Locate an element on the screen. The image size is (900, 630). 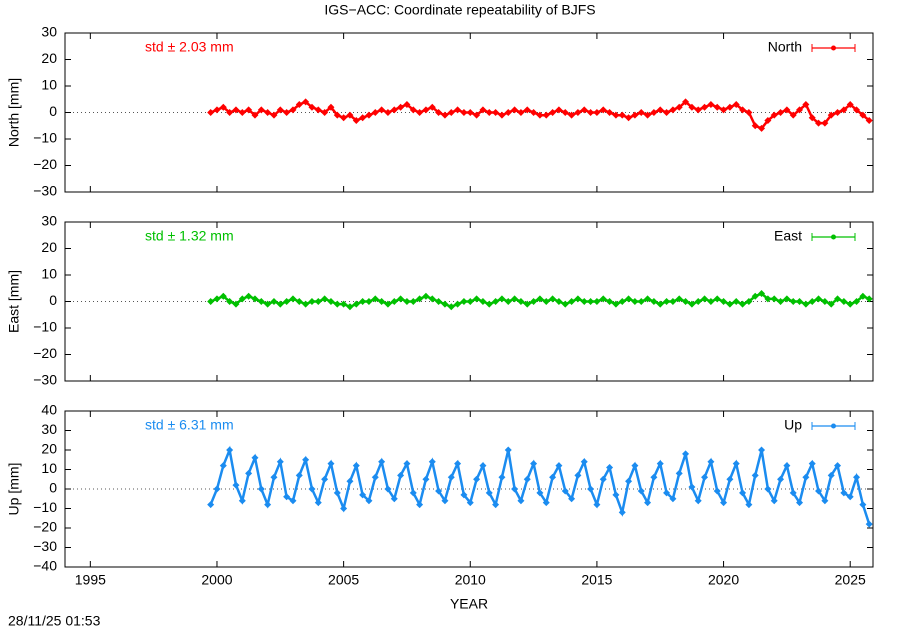
annotation: std ± 1.32 mm is located at coordinates (189, 236).